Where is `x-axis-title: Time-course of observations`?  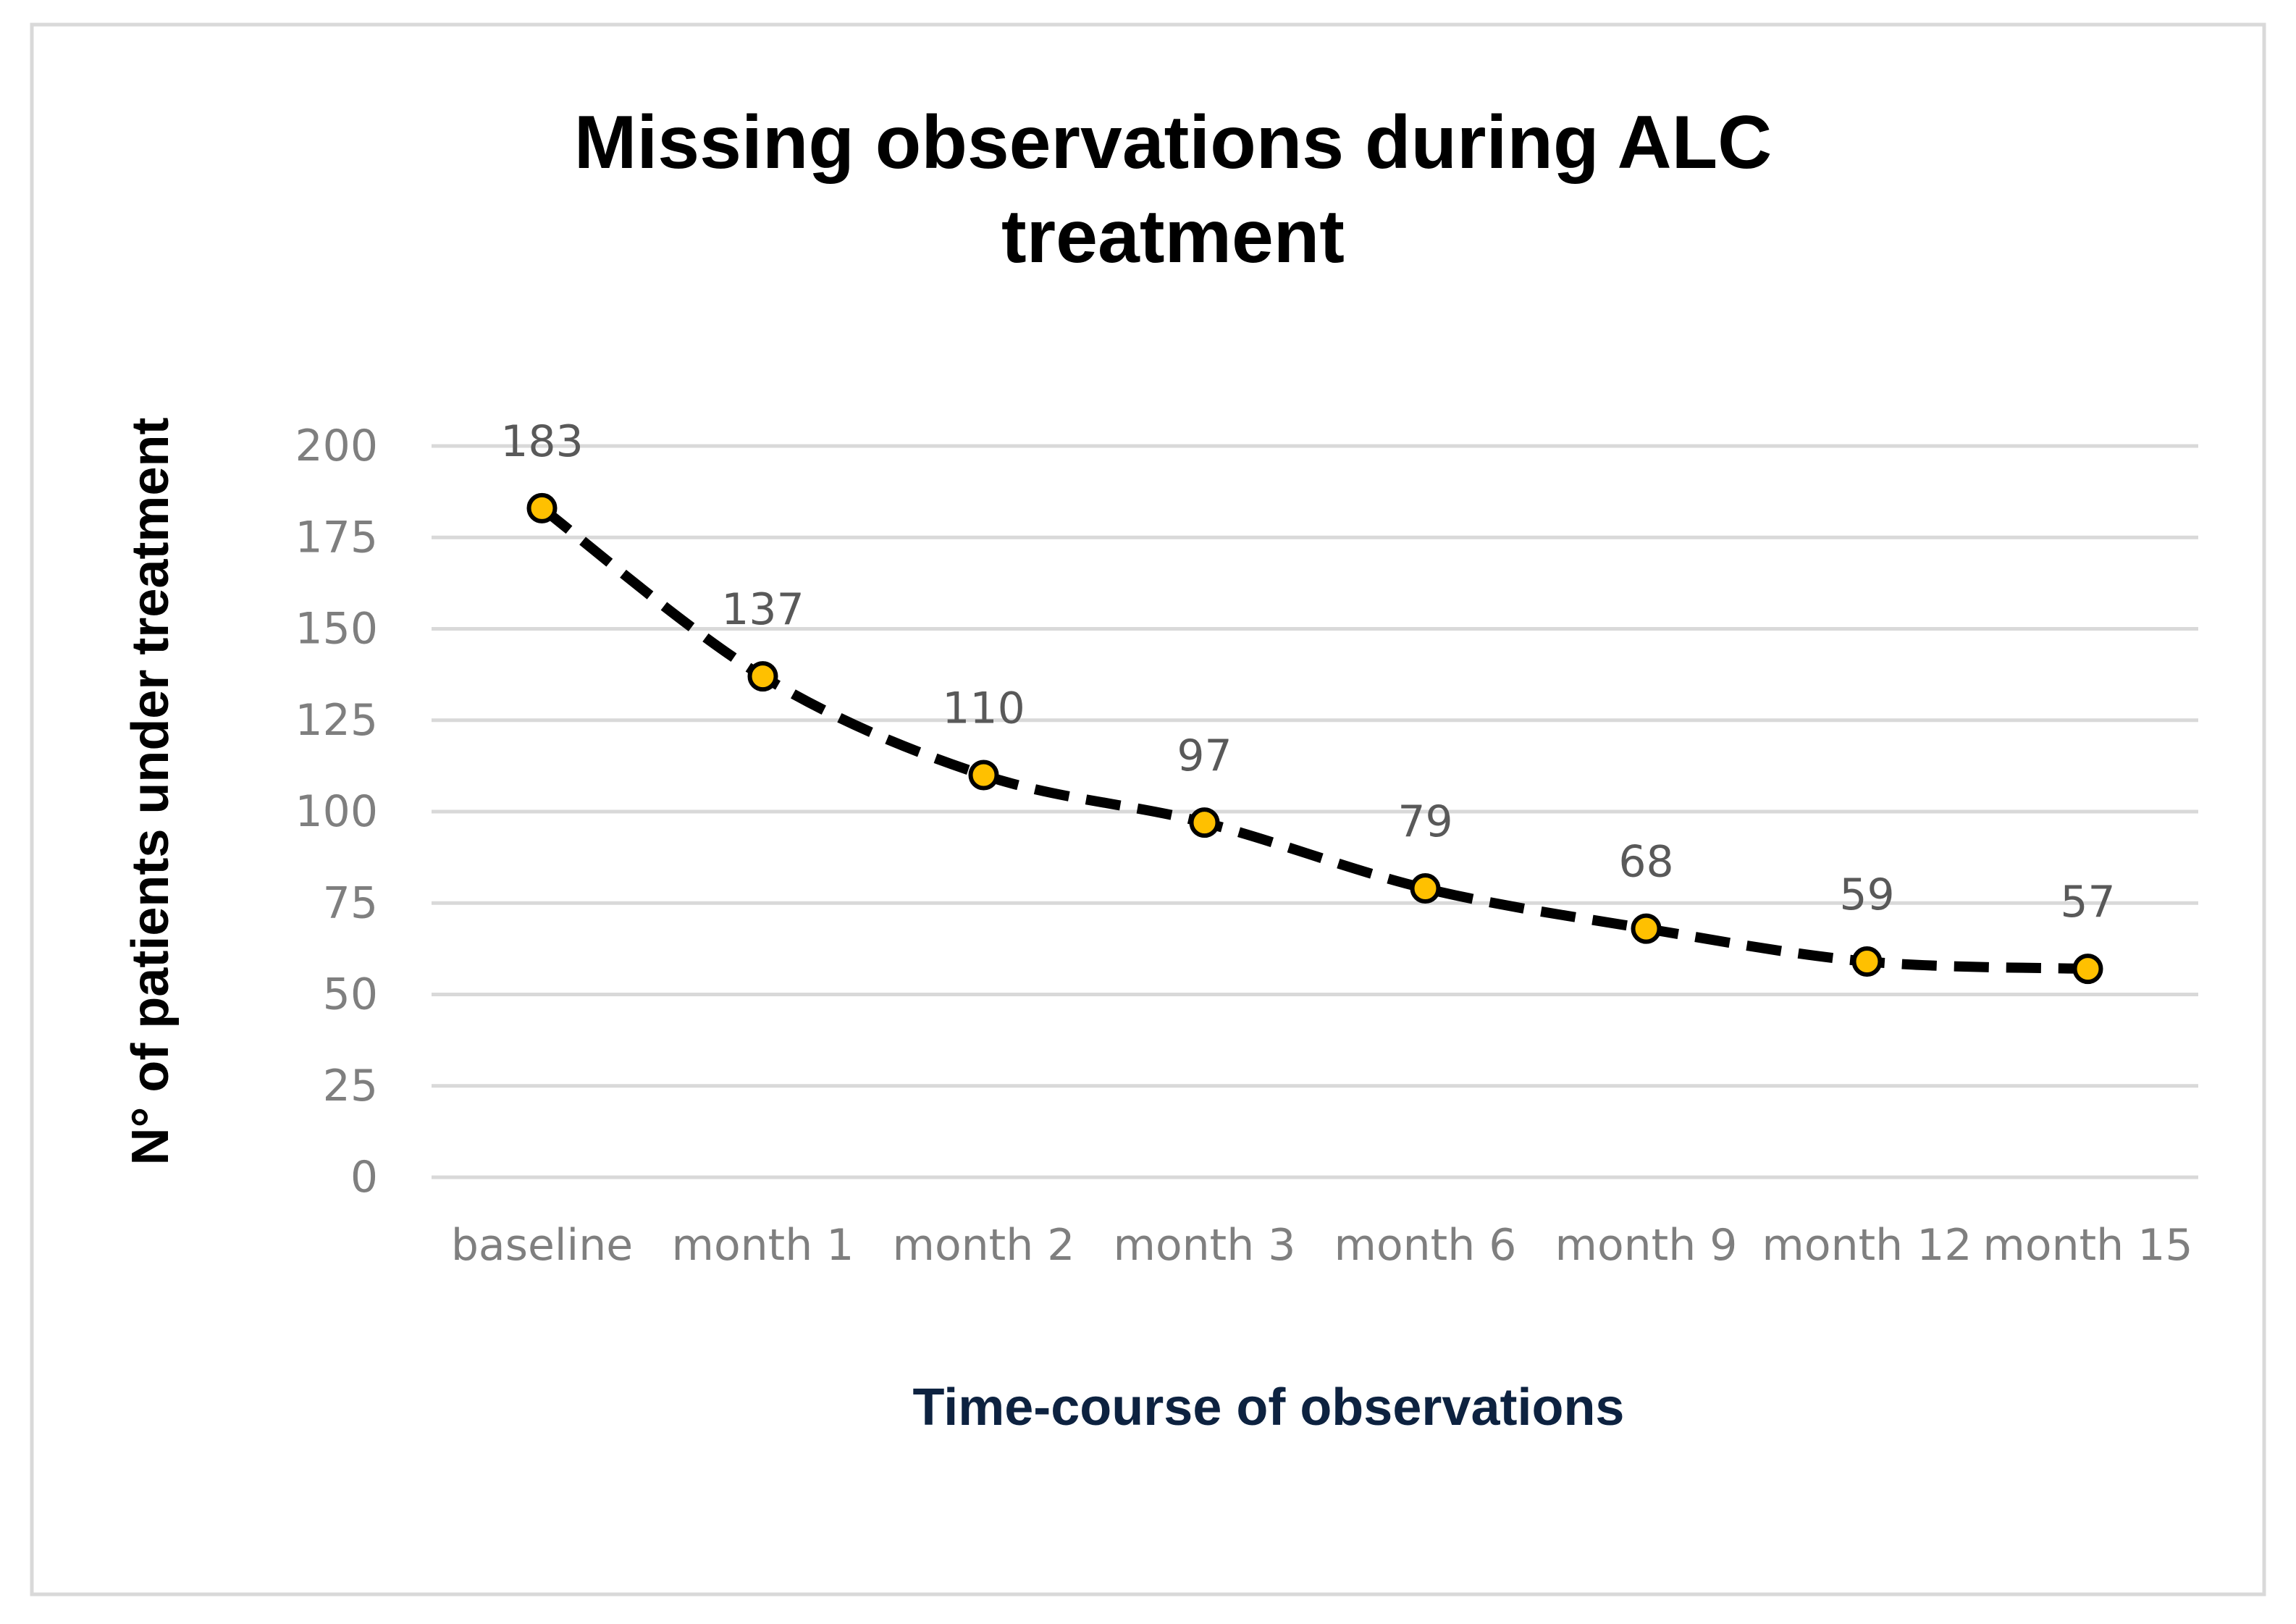 x-axis-title: Time-course of observations is located at coordinates (1269, 1407).